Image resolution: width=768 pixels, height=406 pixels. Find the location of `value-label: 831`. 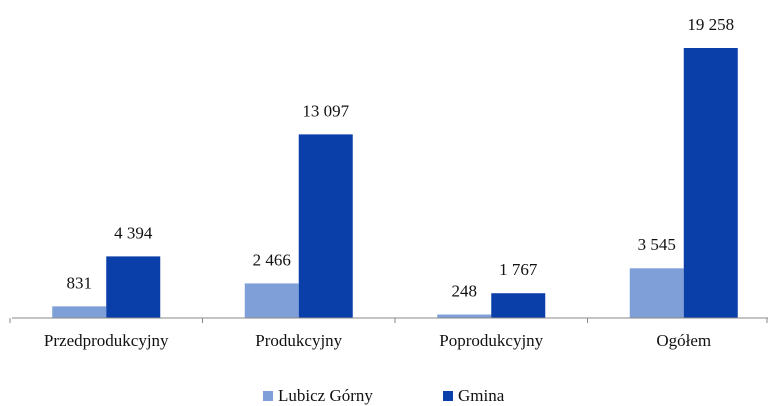

value-label: 831 is located at coordinates (80, 282).